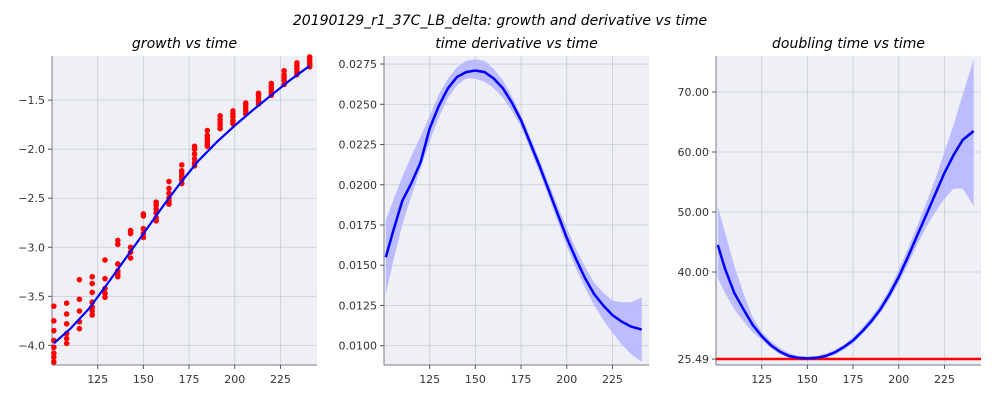 Image resolution: width=1000 pixels, height=400 pixels. What do you see at coordinates (358, 145) in the screenshot?
I see `y-tick-label: 0.0225` at bounding box center [358, 145].